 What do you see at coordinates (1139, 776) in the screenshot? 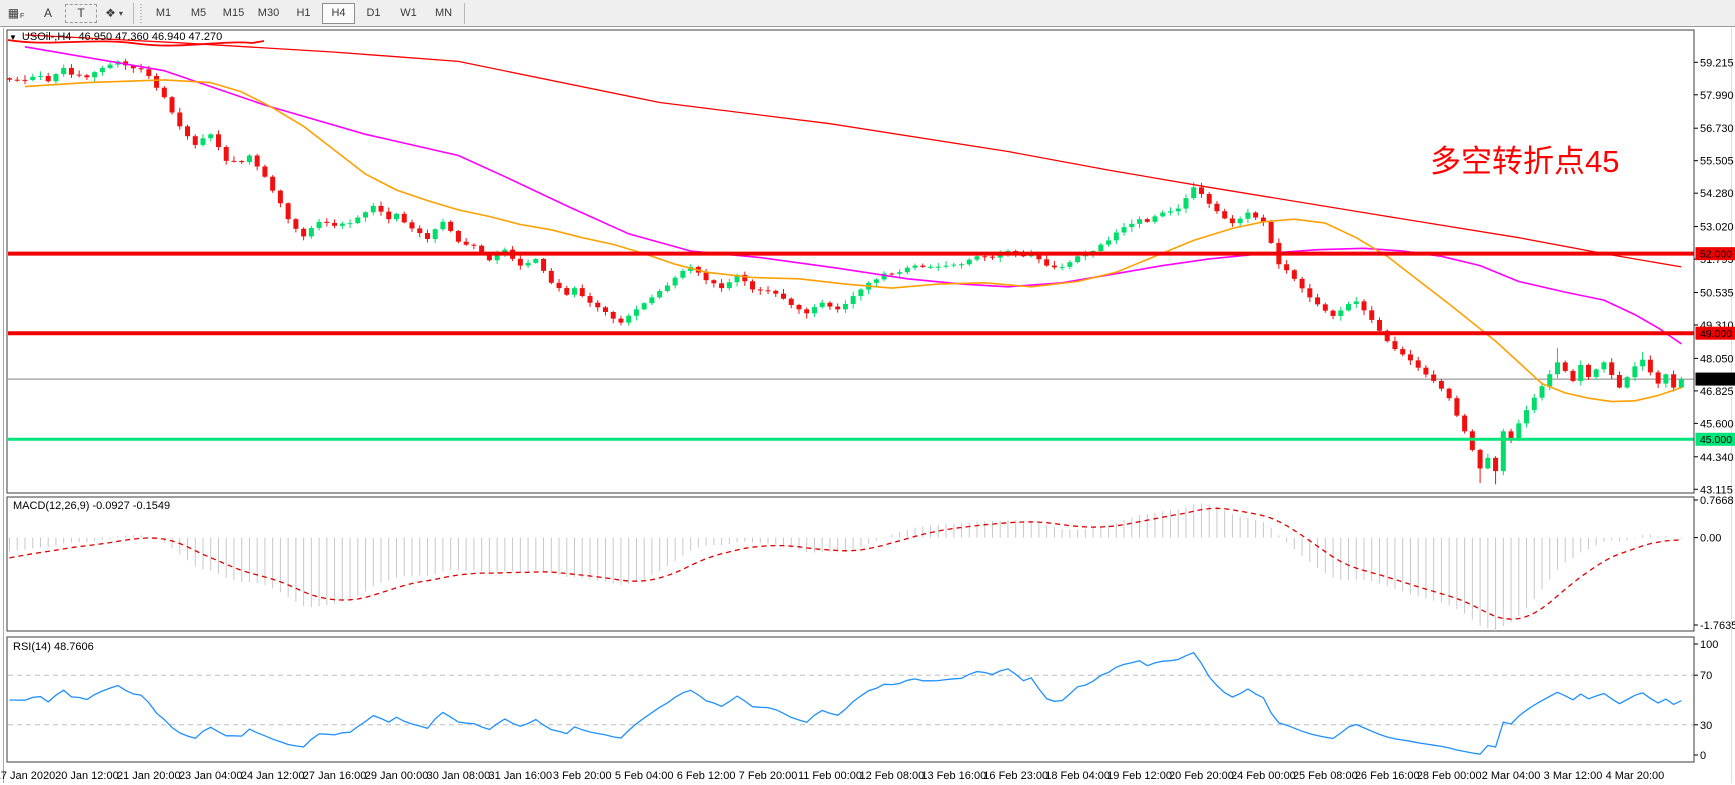
I see `time-tick-label: 19 Feb 12:00` at bounding box center [1139, 776].